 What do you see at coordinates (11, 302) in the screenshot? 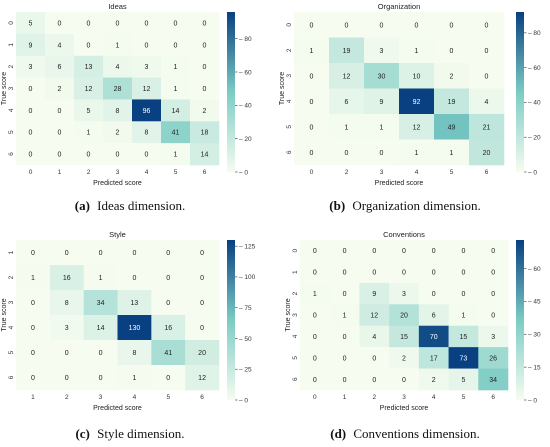
I see `y-tick-label: 3` at bounding box center [11, 302].